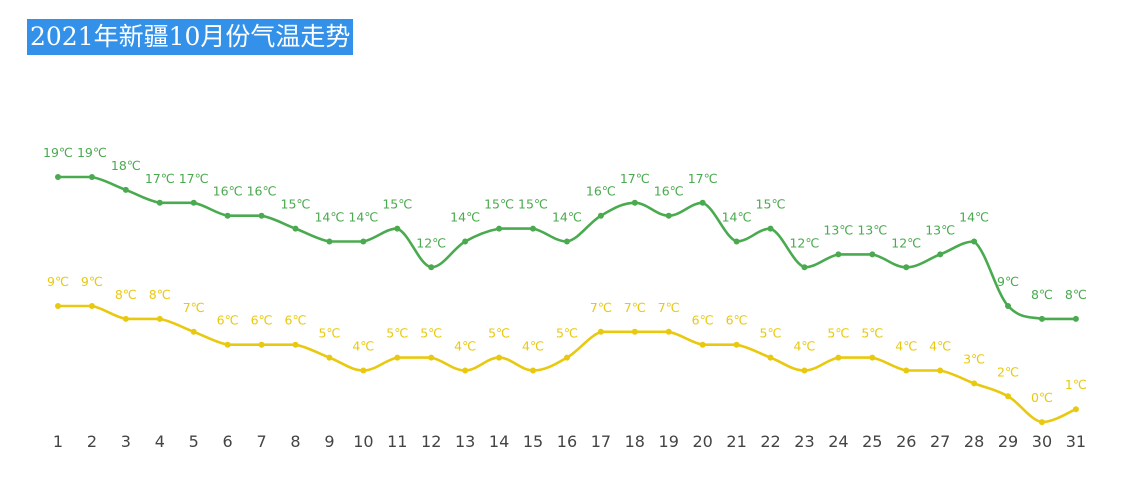 Image resolution: width=1131 pixels, height=491 pixels. What do you see at coordinates (635, 441) in the screenshot?
I see `x-tick-label: 18` at bounding box center [635, 441].